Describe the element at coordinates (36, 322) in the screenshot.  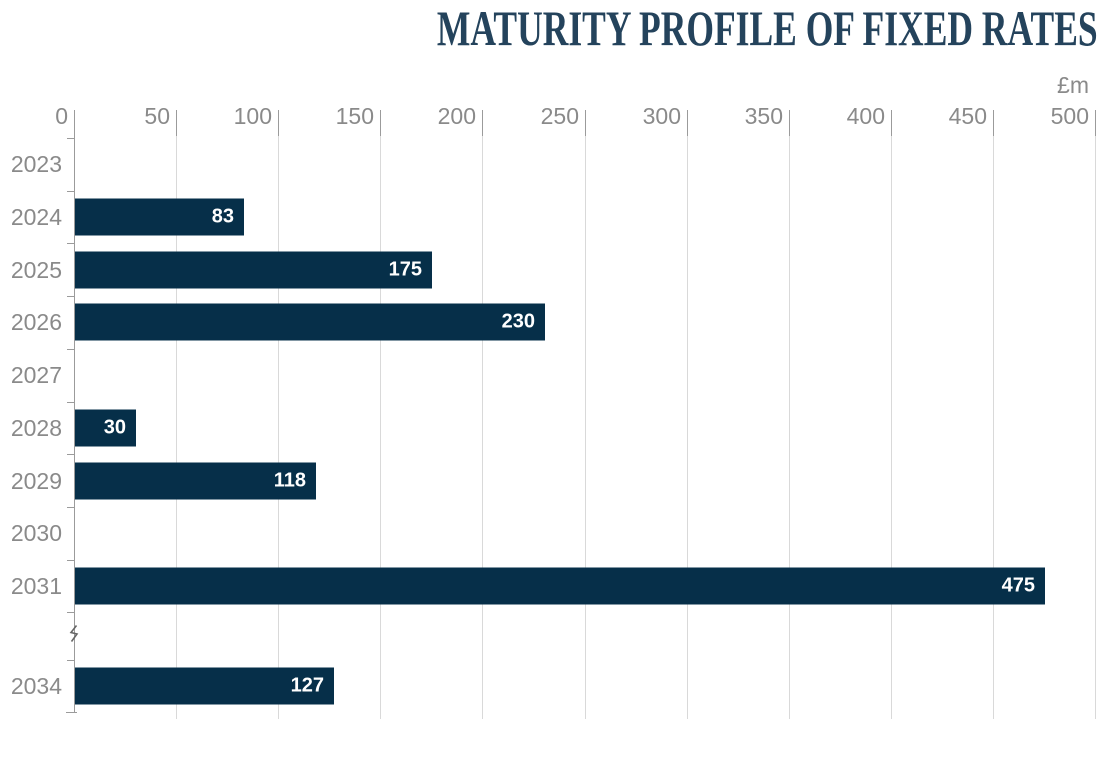
I see `y-tick-label: 2026` at that location.